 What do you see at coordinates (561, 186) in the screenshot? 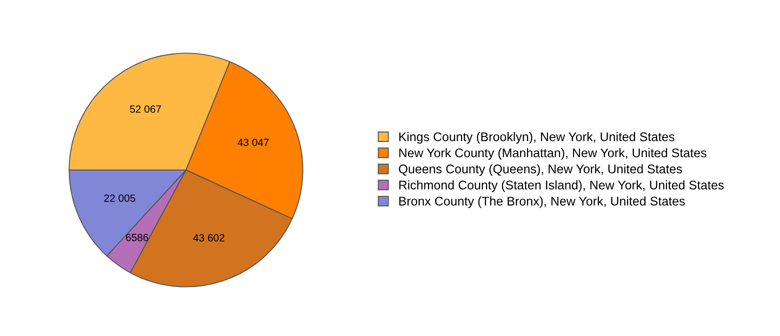
I see `legend-label: Richmond County (Staten Island), New York, United States` at bounding box center [561, 186].